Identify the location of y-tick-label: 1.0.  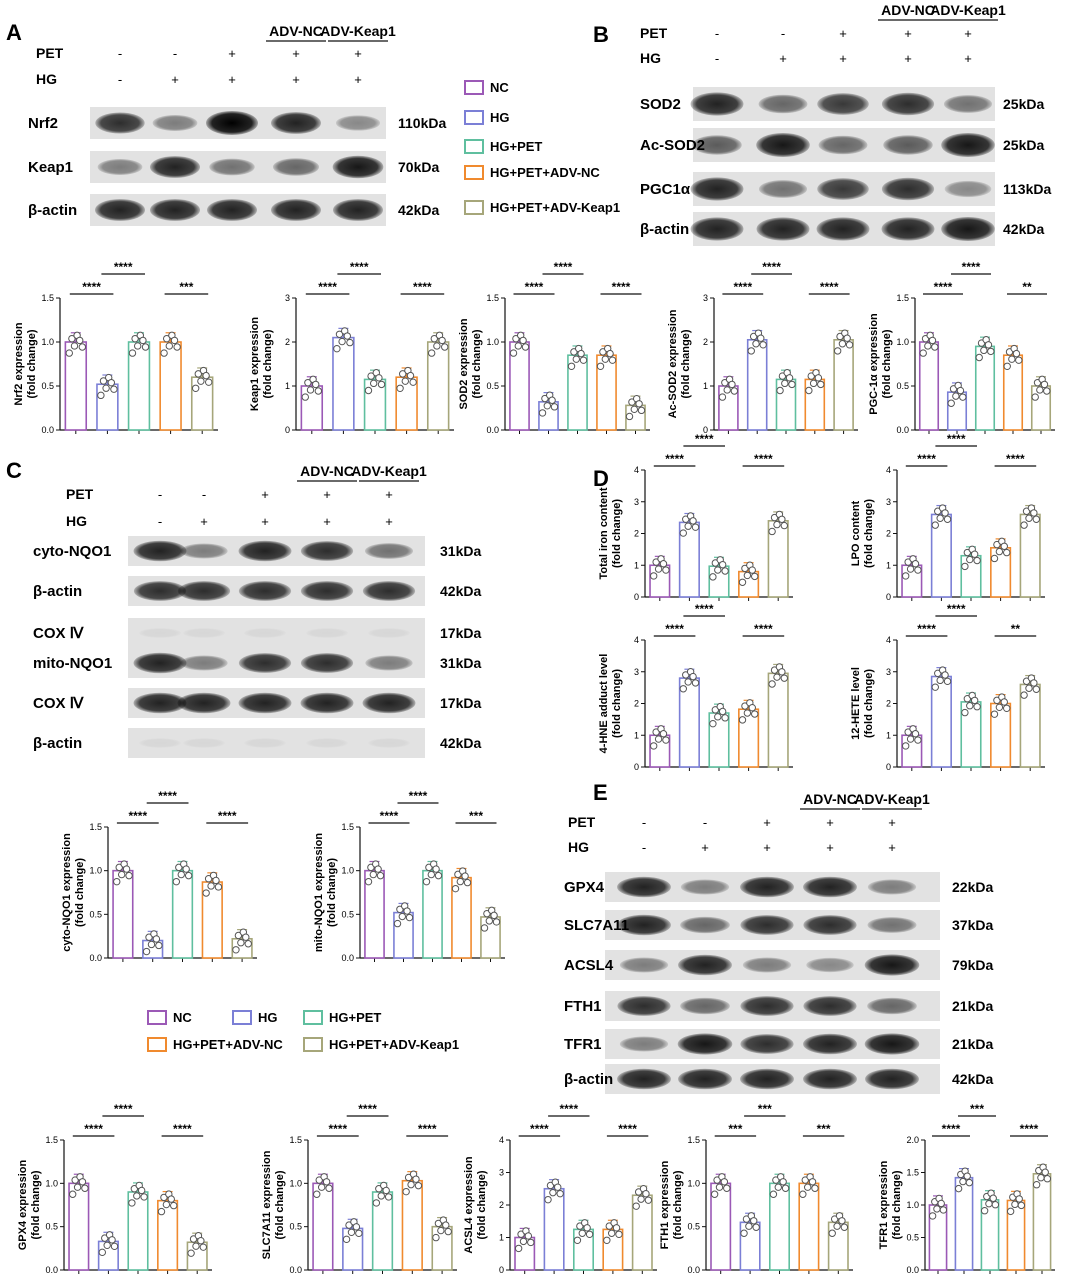
(347, 871).